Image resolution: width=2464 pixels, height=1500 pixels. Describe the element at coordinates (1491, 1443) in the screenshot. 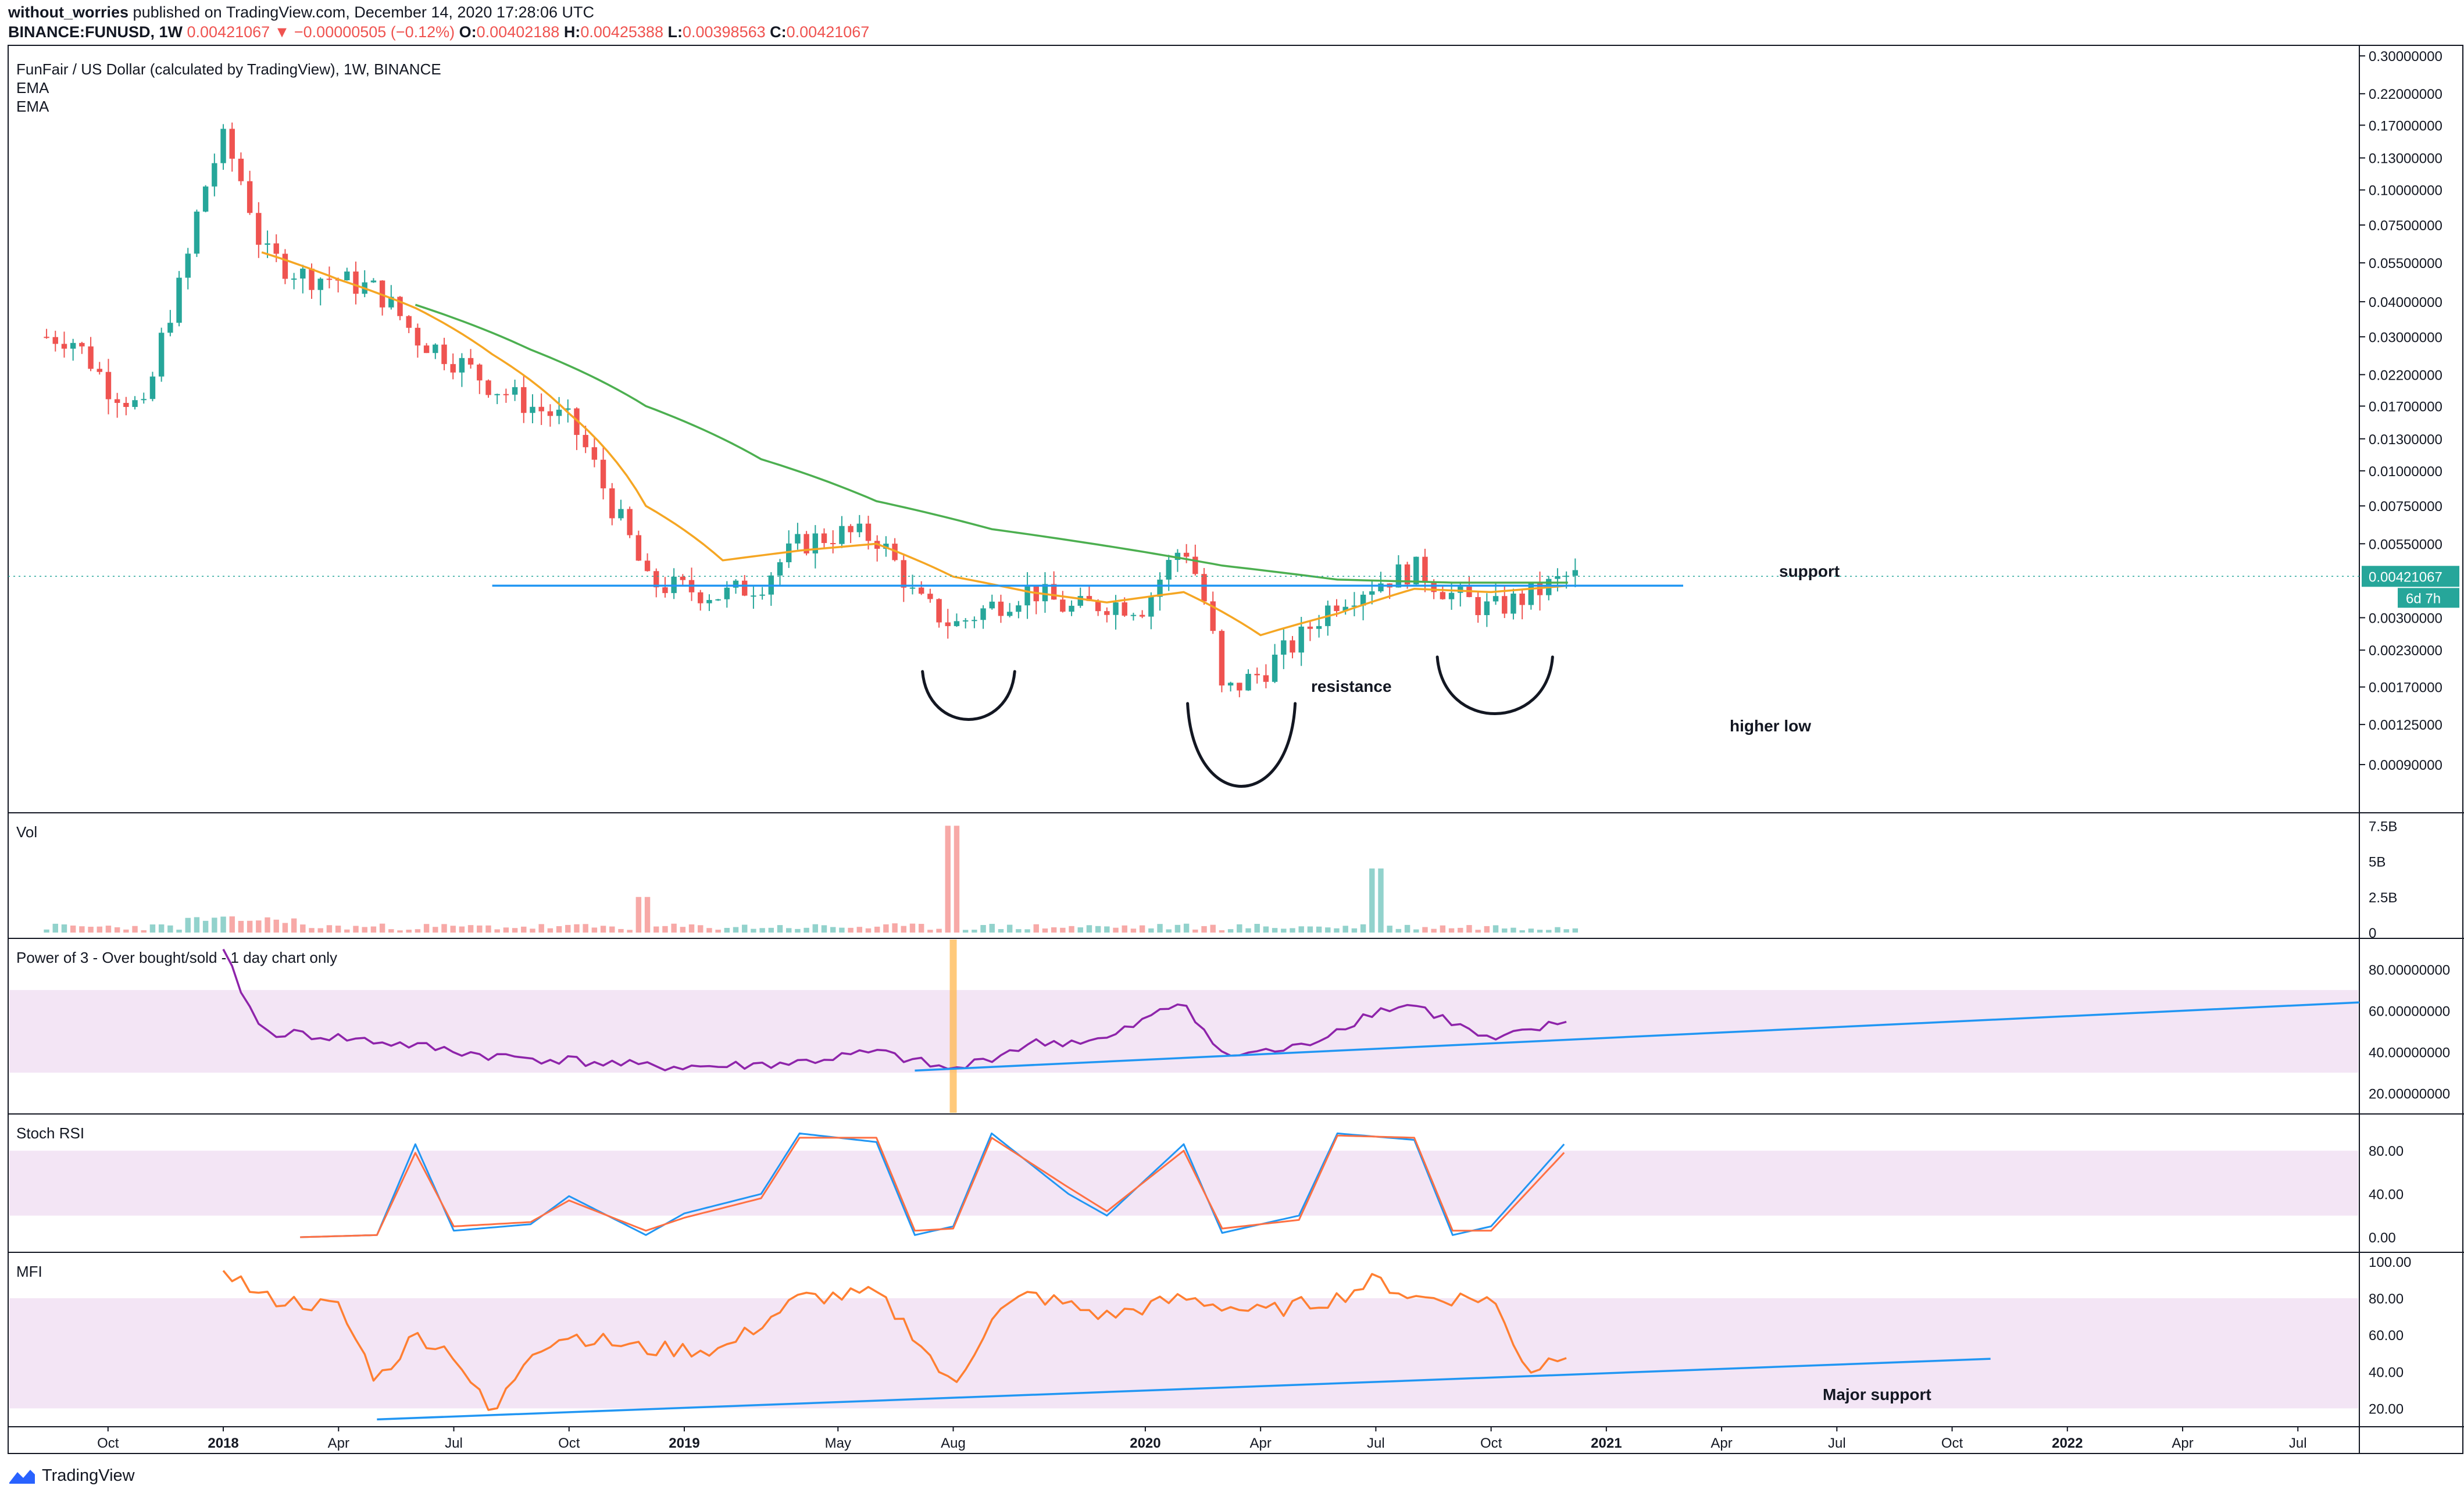

I see `time-tick-label: Oct` at that location.